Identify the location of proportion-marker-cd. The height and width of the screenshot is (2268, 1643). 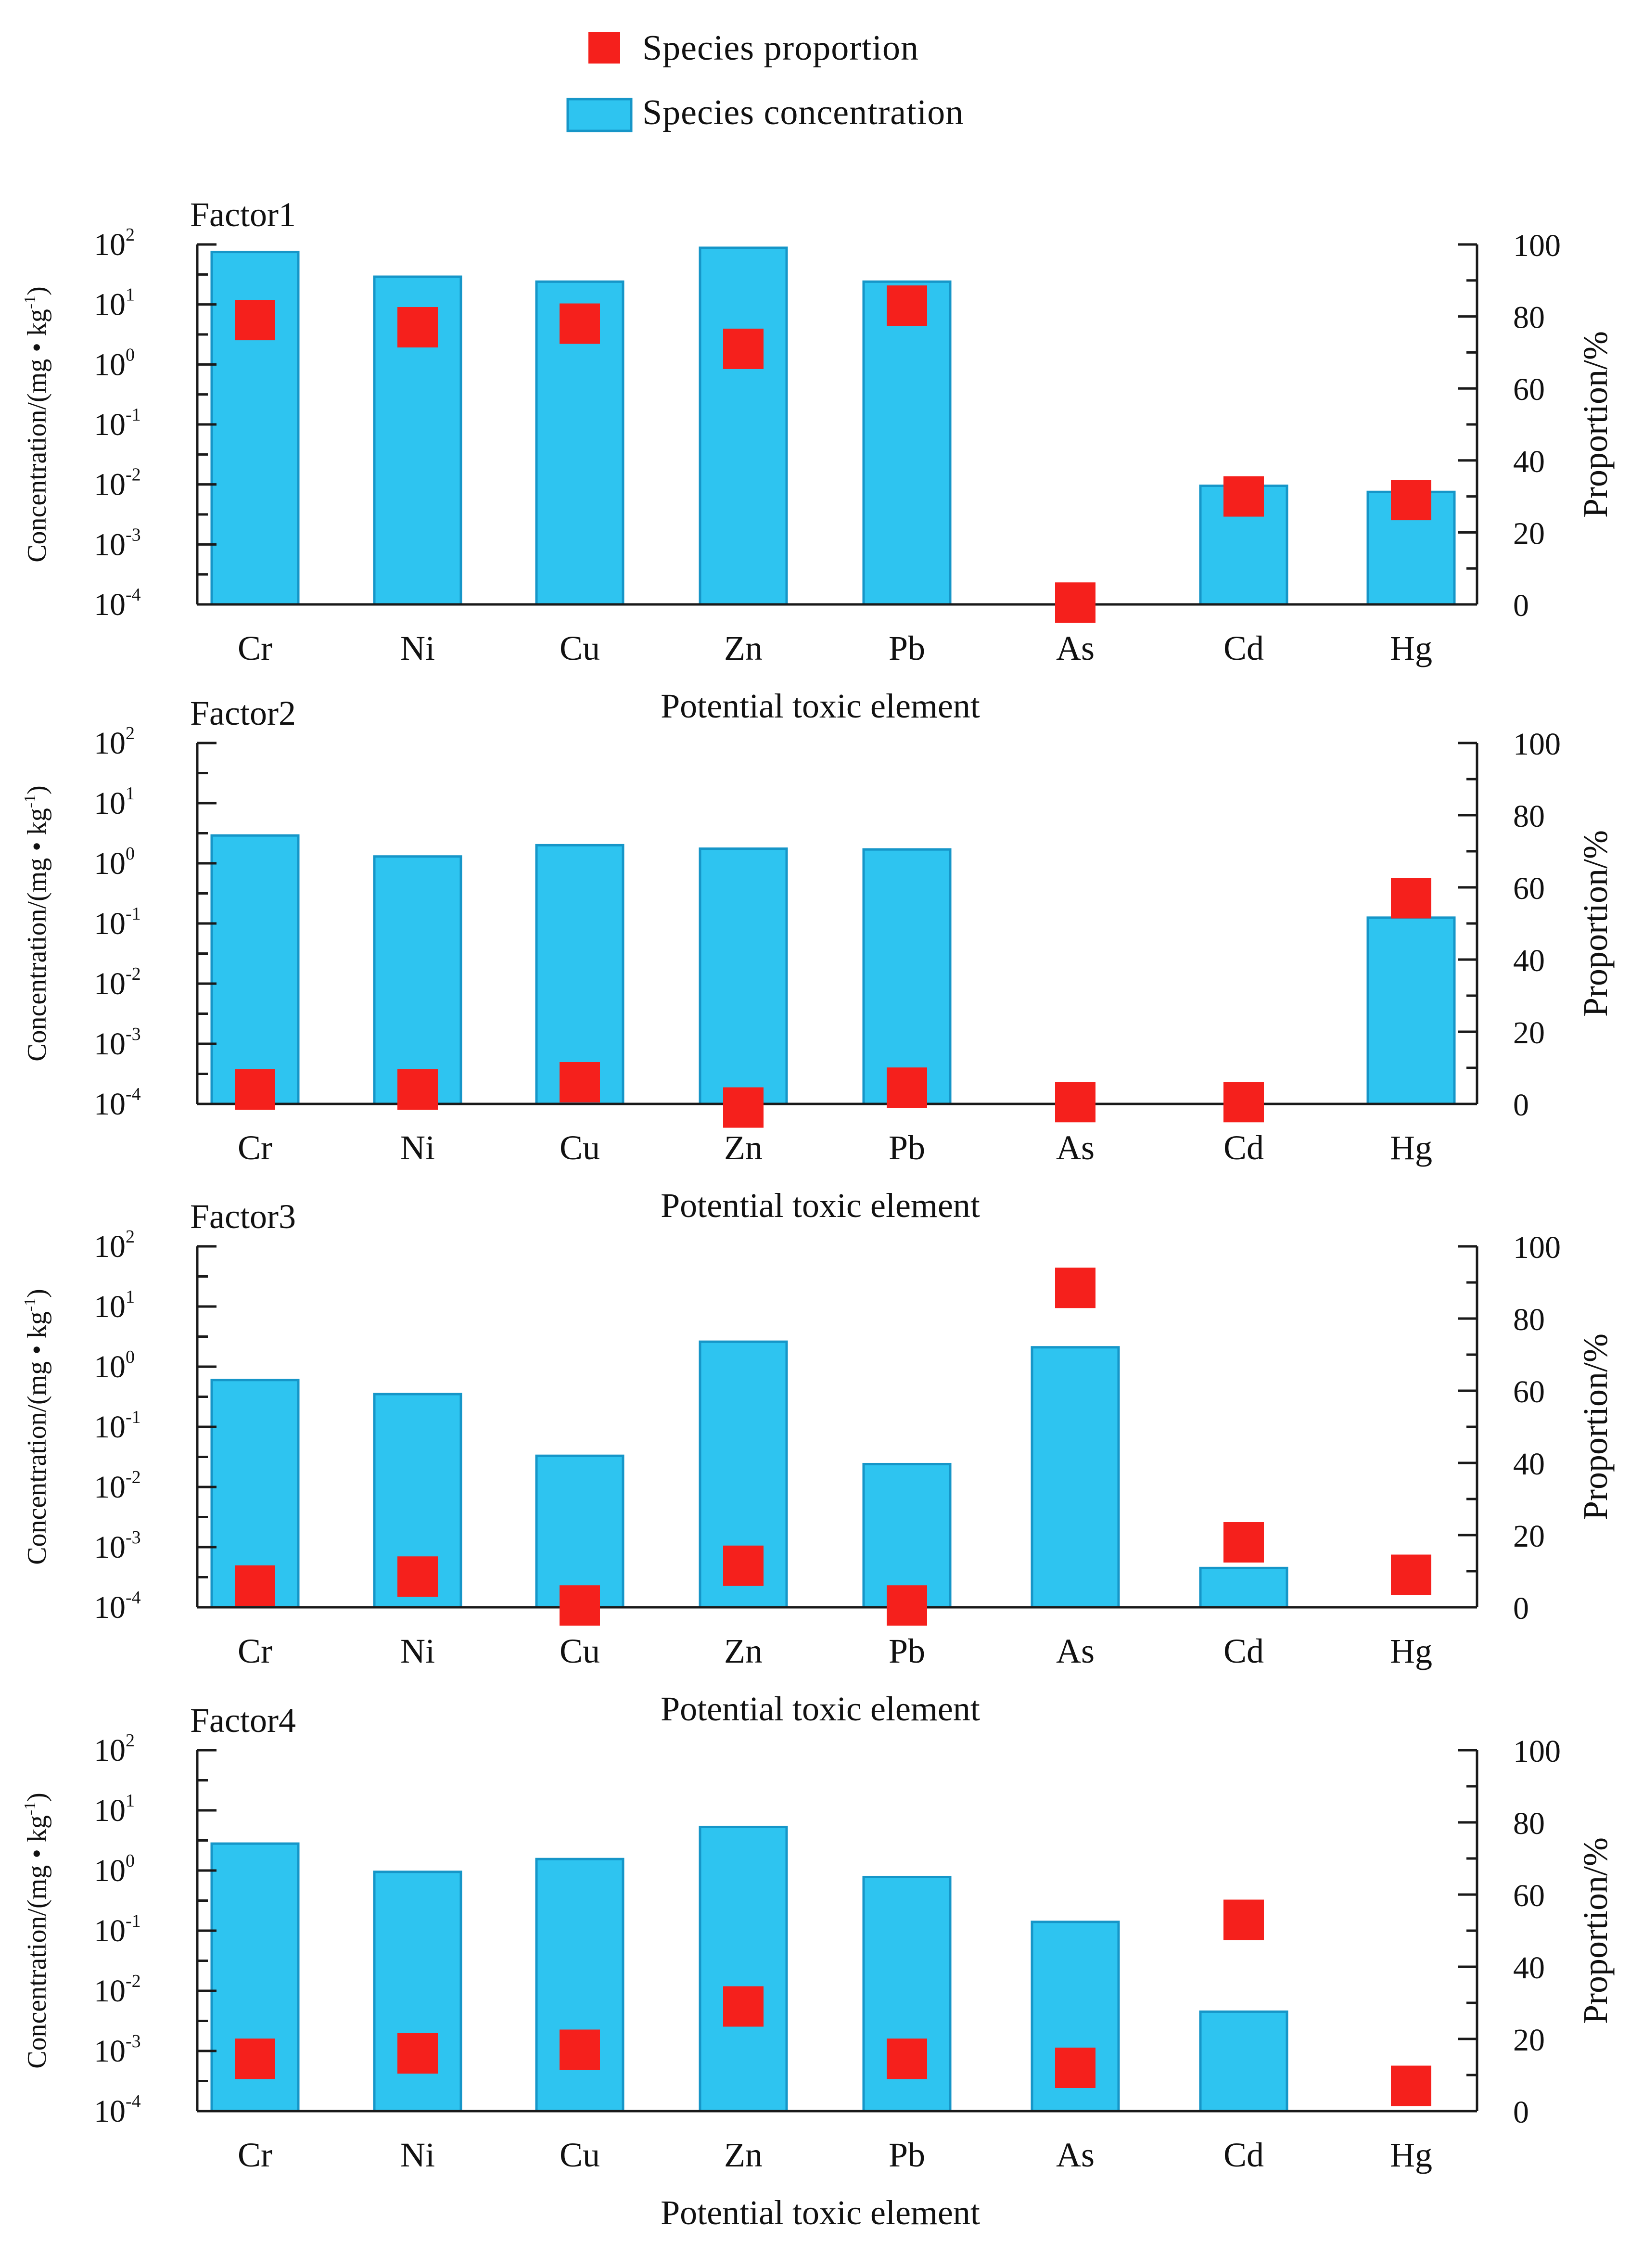
(1243, 1919).